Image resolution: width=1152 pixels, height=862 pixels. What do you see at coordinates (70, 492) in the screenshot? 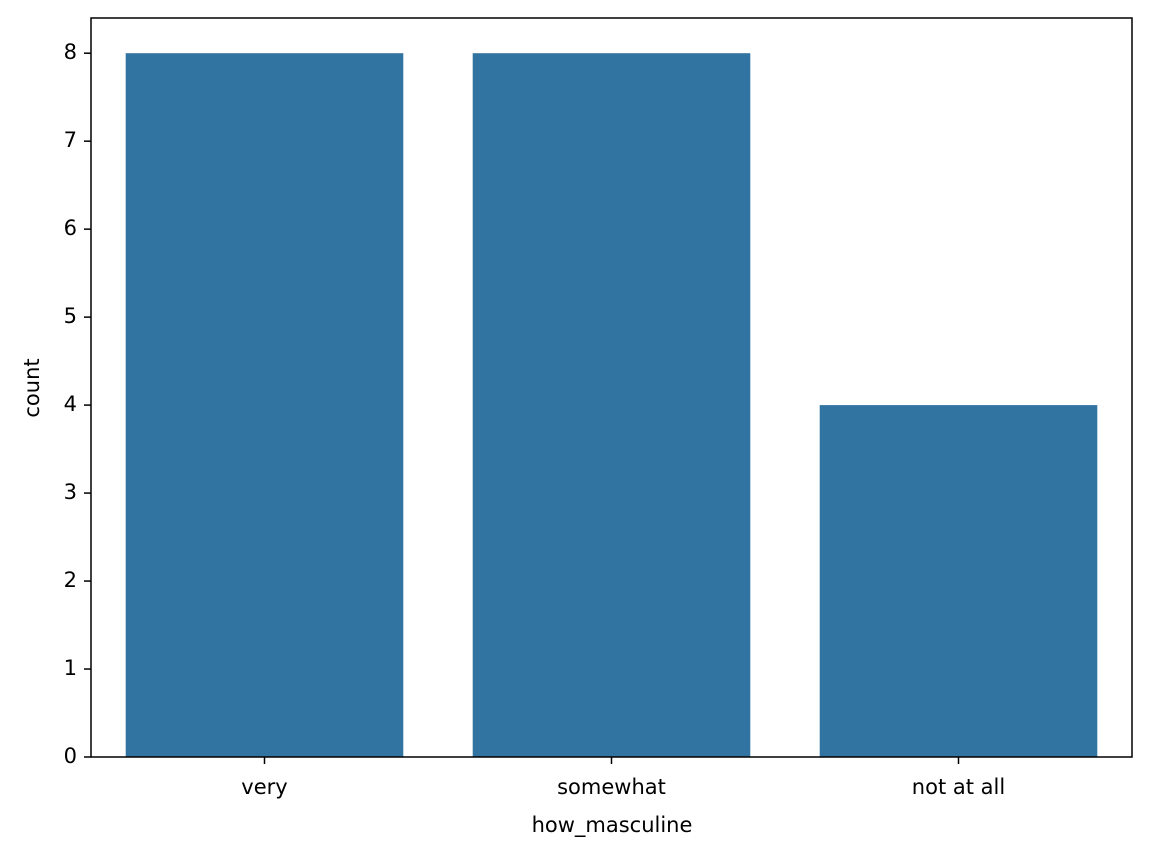
I see `y-tick-label: 3` at bounding box center [70, 492].